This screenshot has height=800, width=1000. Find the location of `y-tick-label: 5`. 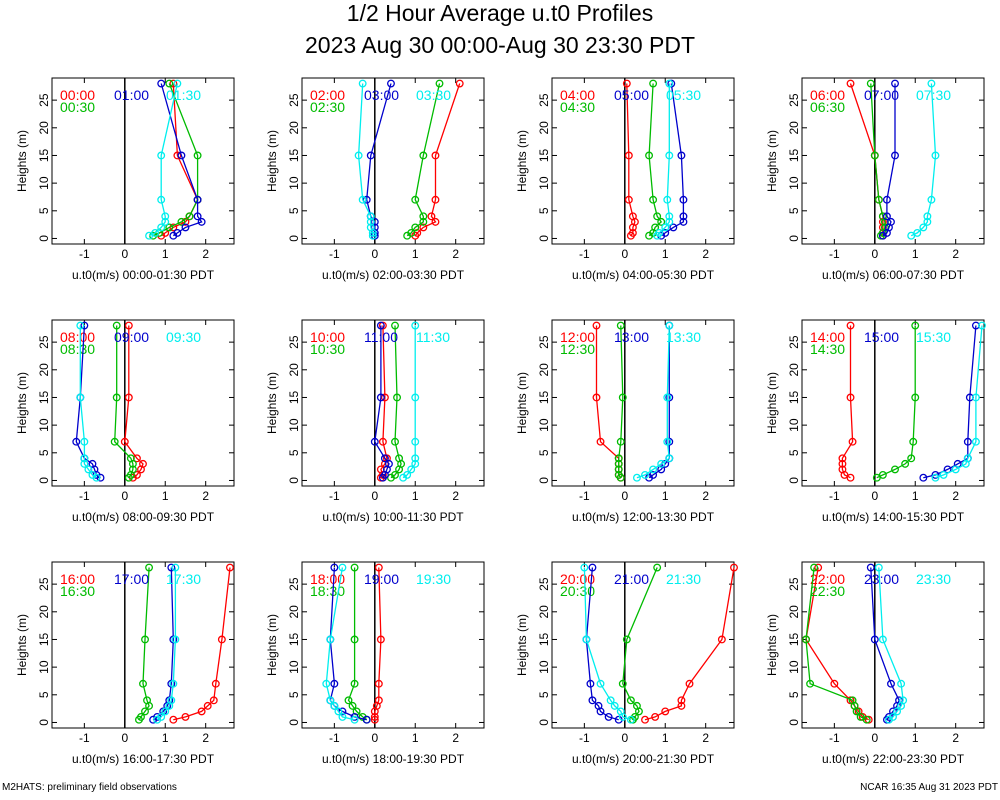

y-tick-label: 5 is located at coordinates (44, 452).